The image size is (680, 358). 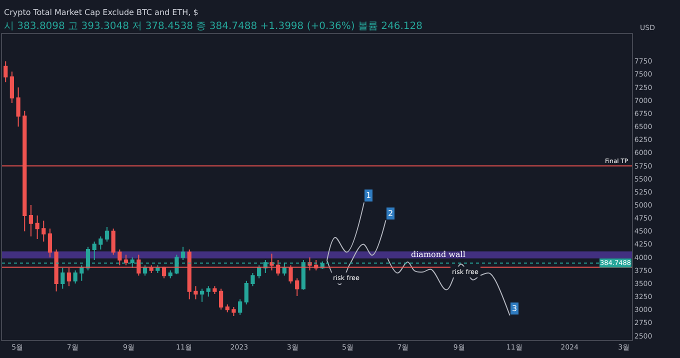 I want to click on annotation: 1, so click(x=369, y=195).